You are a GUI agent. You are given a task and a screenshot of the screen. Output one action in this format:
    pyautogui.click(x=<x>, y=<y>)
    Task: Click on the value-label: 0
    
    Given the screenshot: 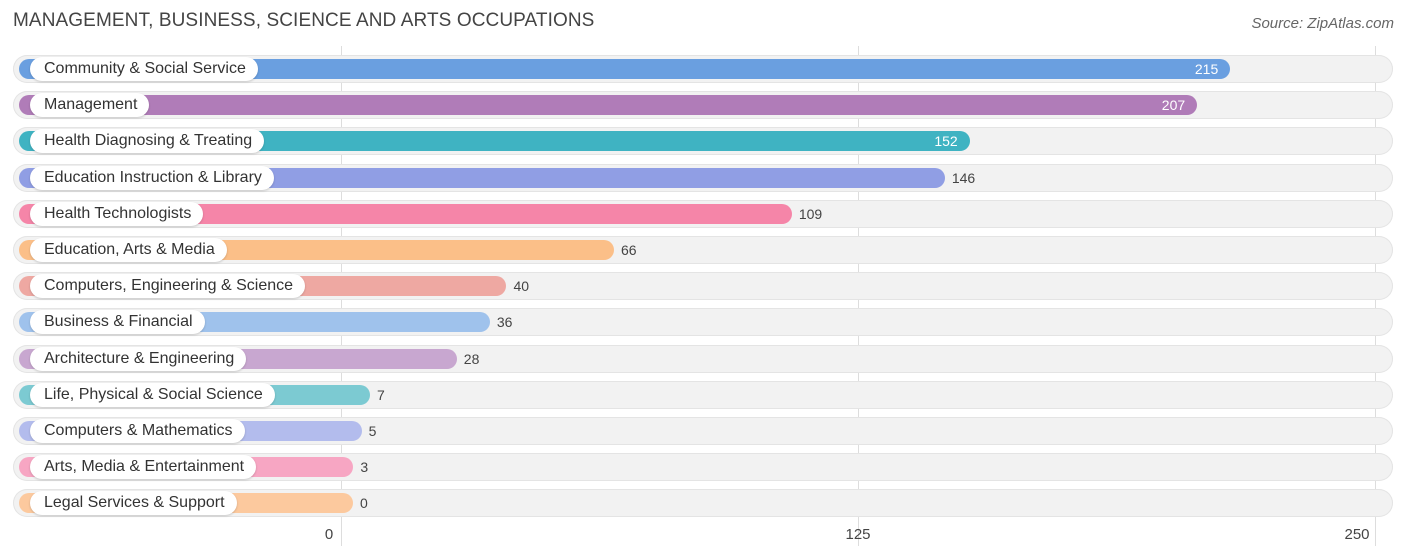 What is the action you would take?
    pyautogui.click(x=364, y=503)
    